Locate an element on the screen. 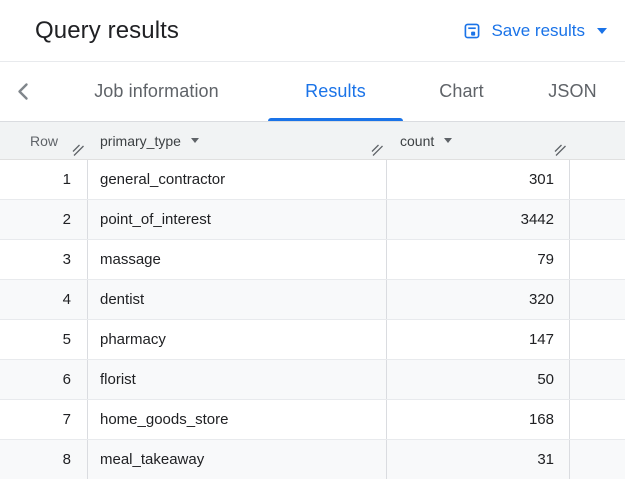 The height and width of the screenshot is (479, 625). table-row: 7 home_goods_store 168 is located at coordinates (312, 420).